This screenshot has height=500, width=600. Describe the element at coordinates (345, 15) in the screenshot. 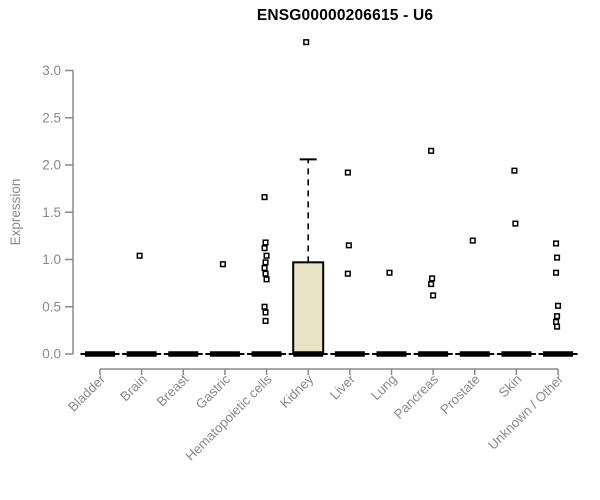

I see `chart-title: ENSG00000206615 - U6` at that location.